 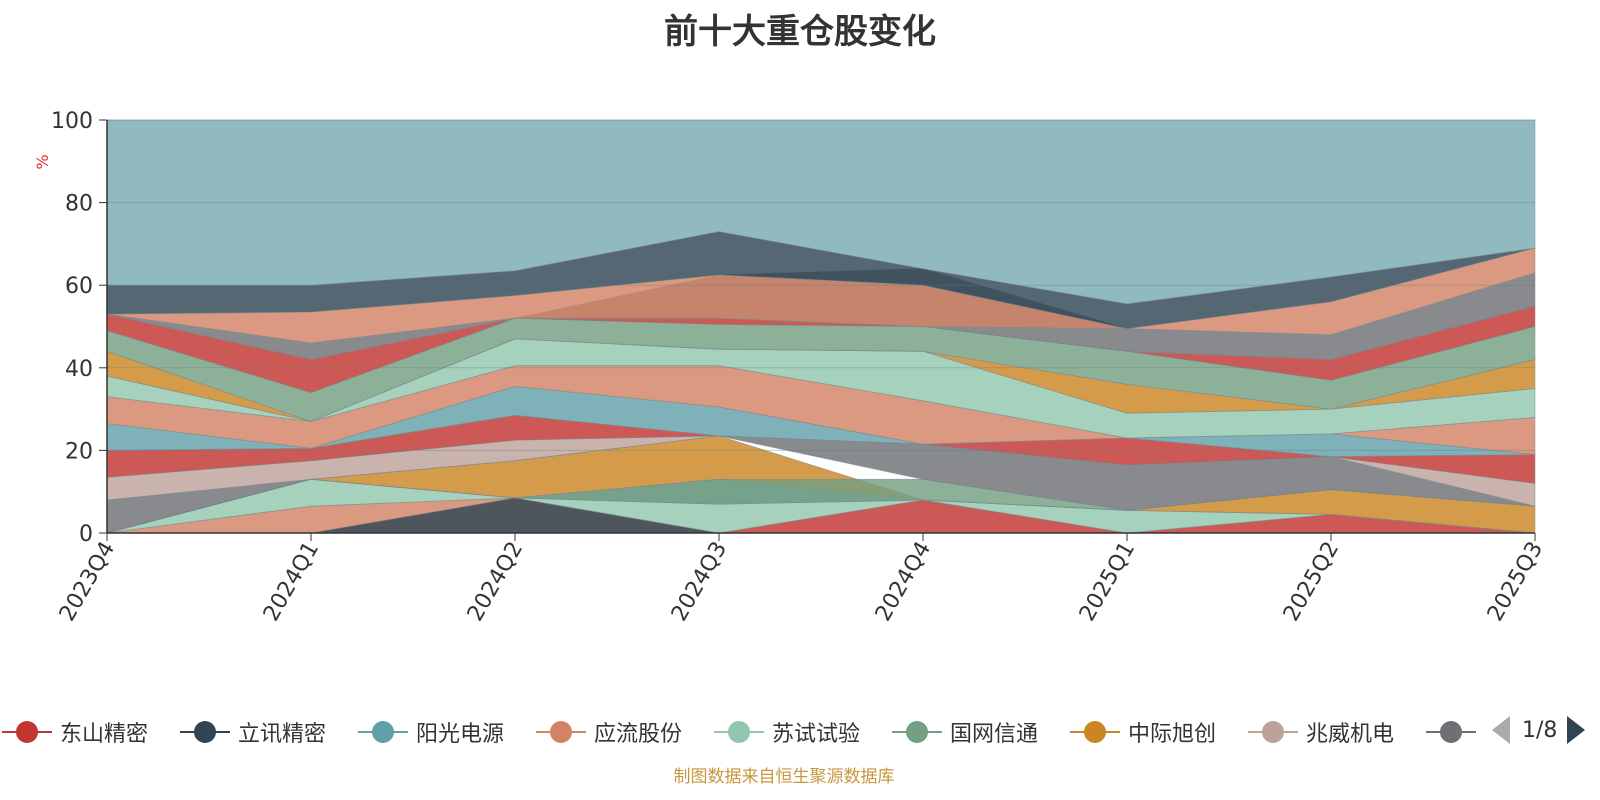 I want to click on legend-item: 阳光电源, so click(x=431, y=732).